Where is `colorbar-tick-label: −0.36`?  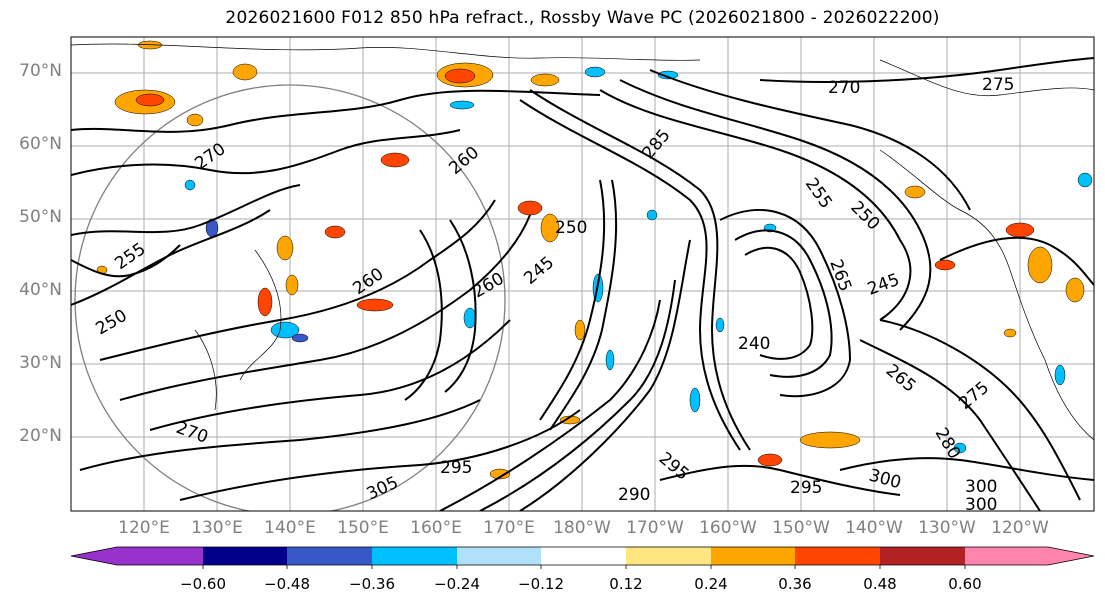
colorbar-tick-label: −0.36 is located at coordinates (372, 584).